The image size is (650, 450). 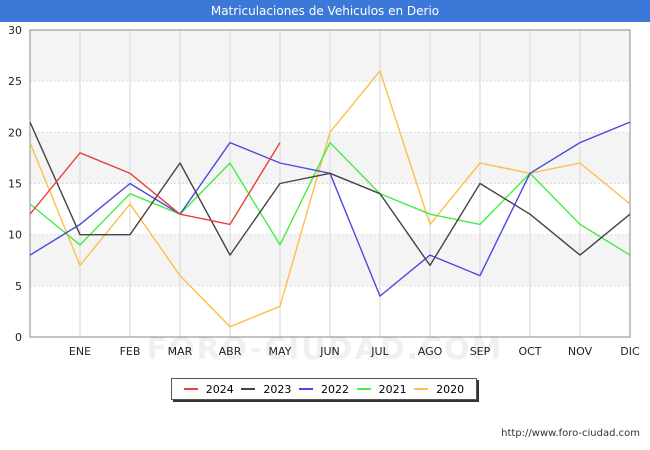 I want to click on legend-swatch-2024, so click(x=190, y=389).